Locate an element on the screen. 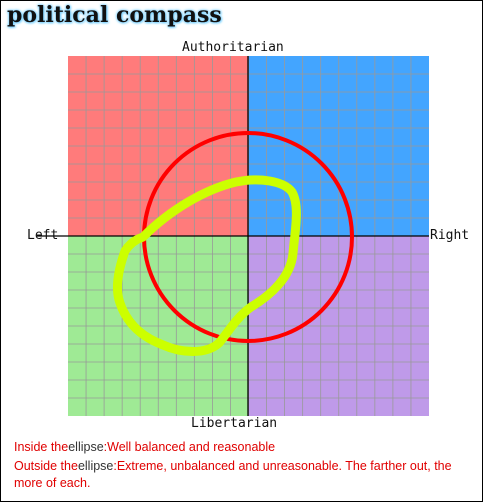 This screenshot has width=483, height=502. axis-label-authoritarian: Authoritarian is located at coordinates (233, 47).